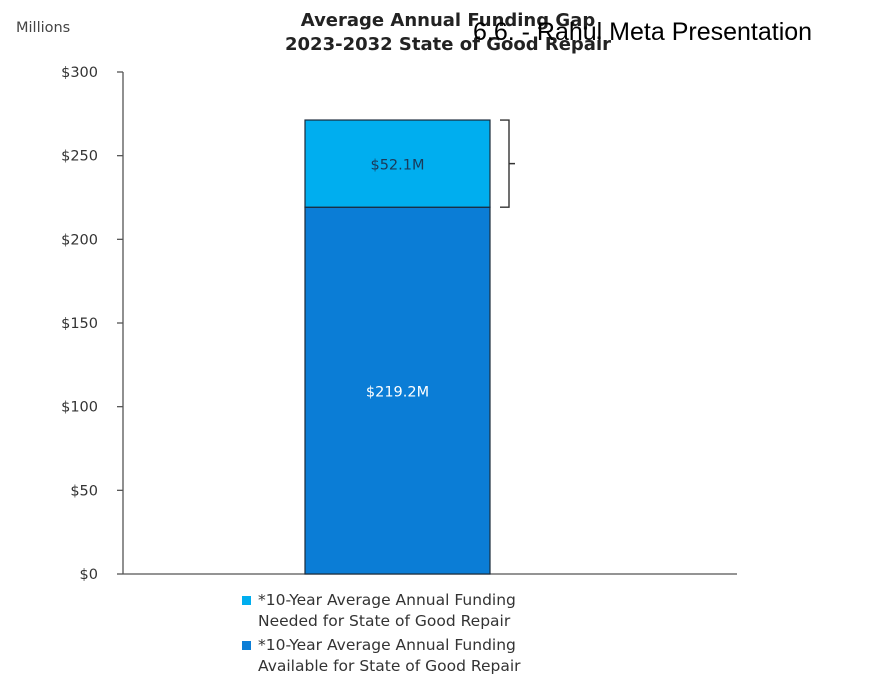  I want to click on bar-segment-gap, so click(397, 163).